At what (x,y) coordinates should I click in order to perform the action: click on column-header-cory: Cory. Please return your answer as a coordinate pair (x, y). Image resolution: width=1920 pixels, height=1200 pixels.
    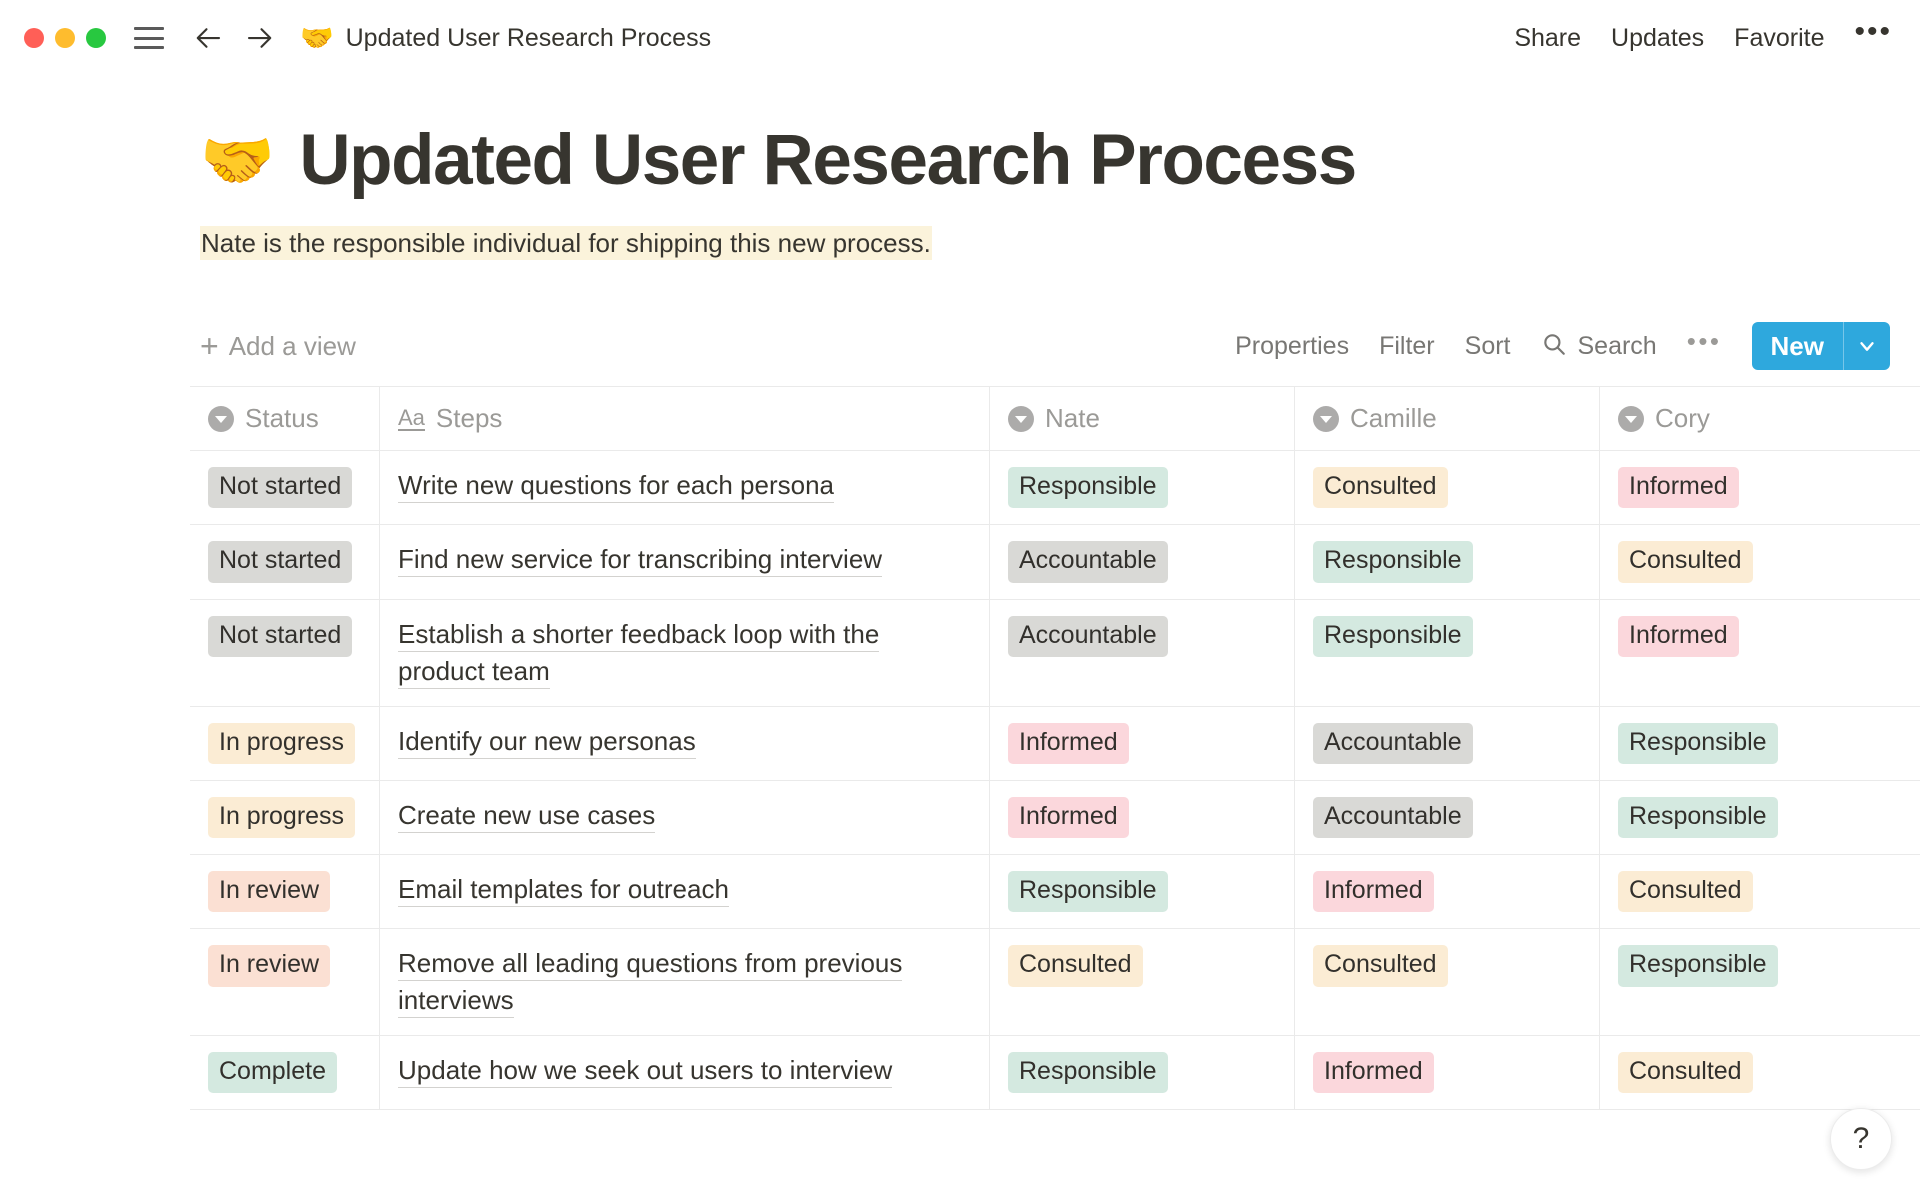
    Looking at the image, I should click on (1760, 418).